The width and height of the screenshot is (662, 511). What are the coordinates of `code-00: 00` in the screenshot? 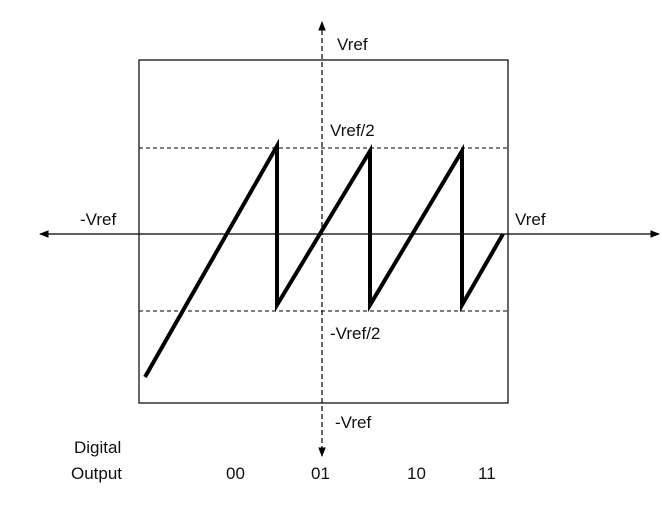 It's located at (235, 473).